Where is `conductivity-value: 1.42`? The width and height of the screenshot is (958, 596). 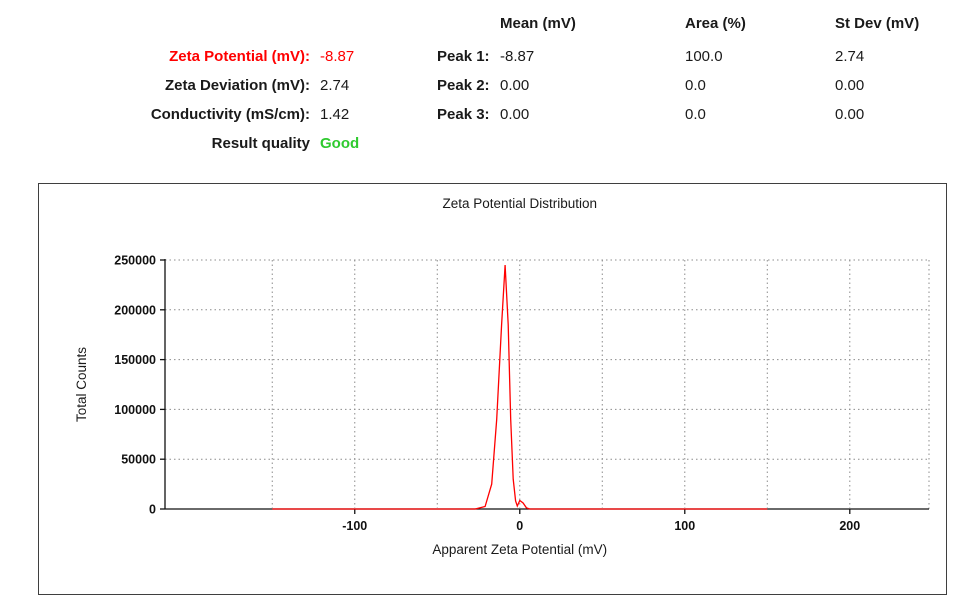
conductivity-value: 1.42 is located at coordinates (335, 114).